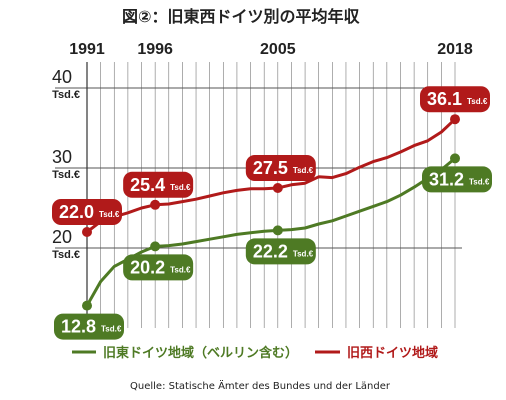  Describe the element at coordinates (62, 237) in the screenshot. I see `y-tick-label: 20` at that location.